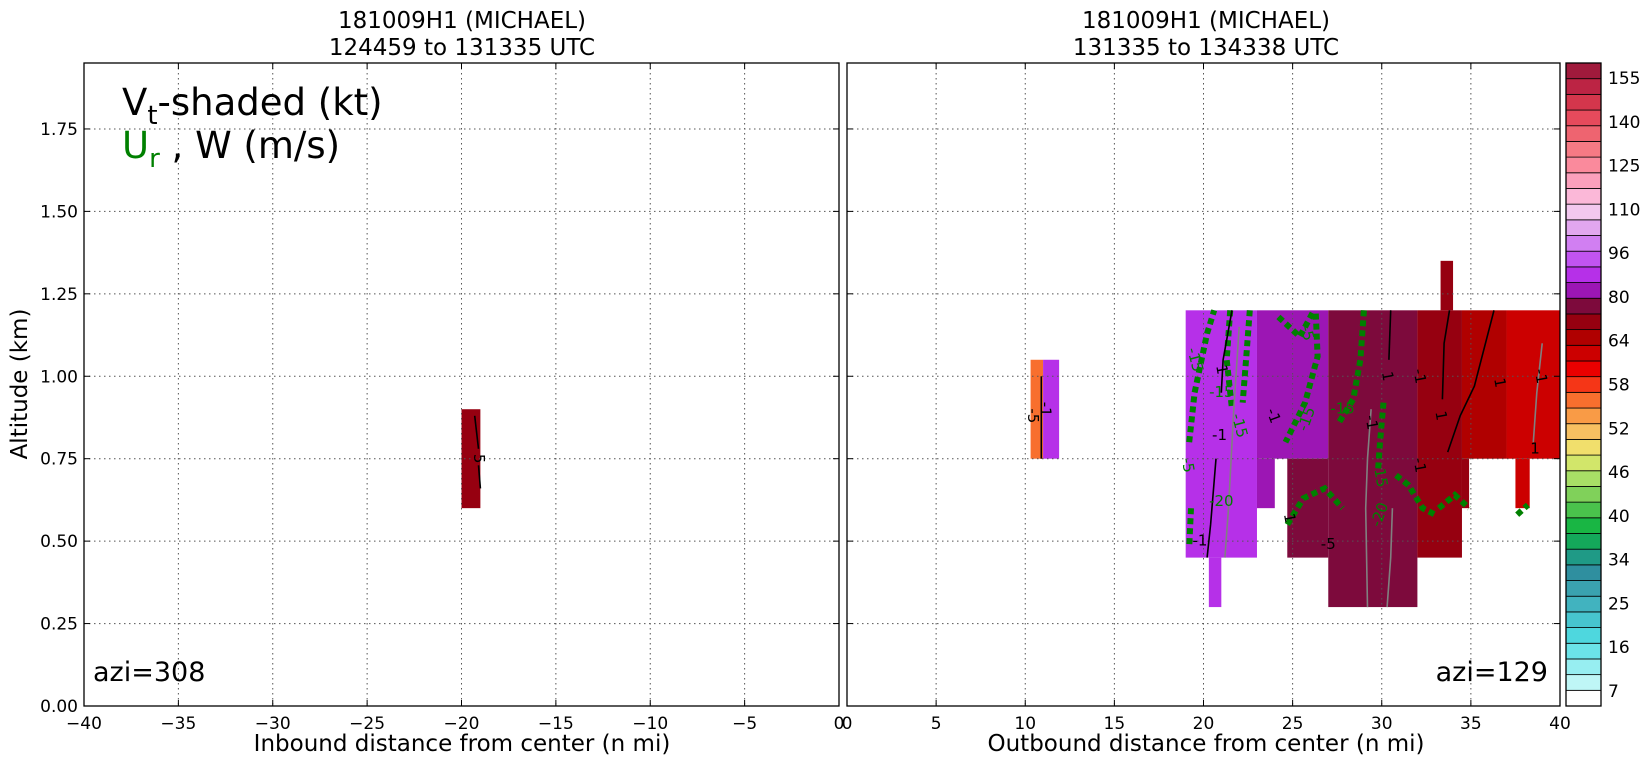 The image size is (1645, 762). I want to click on colorbar: 155 140 125 110 96 80 64 58 52 46 40 34 25 16 7, so click(1602, 384).